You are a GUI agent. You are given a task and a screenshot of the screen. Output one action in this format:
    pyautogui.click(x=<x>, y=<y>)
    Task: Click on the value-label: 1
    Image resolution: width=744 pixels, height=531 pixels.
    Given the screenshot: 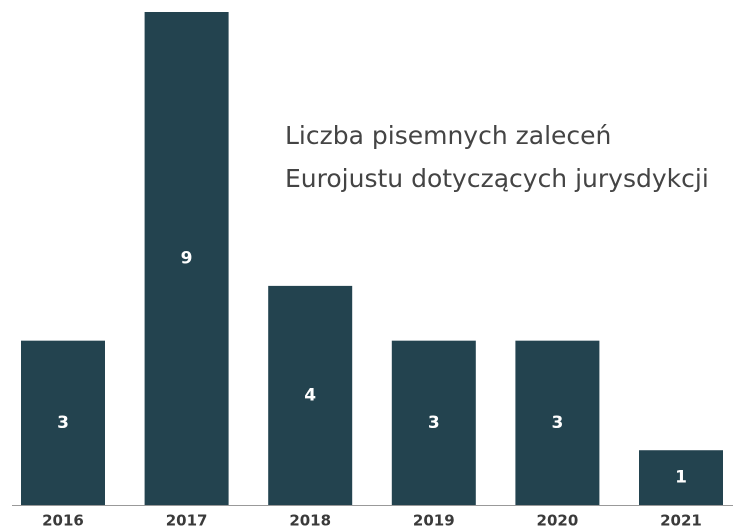 What is the action you would take?
    pyautogui.click(x=681, y=478)
    